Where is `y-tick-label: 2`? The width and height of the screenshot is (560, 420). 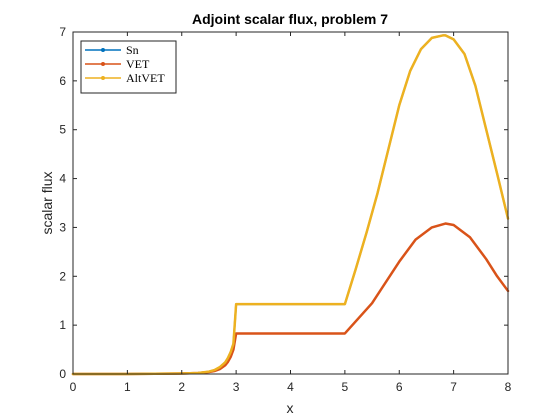 y-tick-label: 2 is located at coordinates (62, 276).